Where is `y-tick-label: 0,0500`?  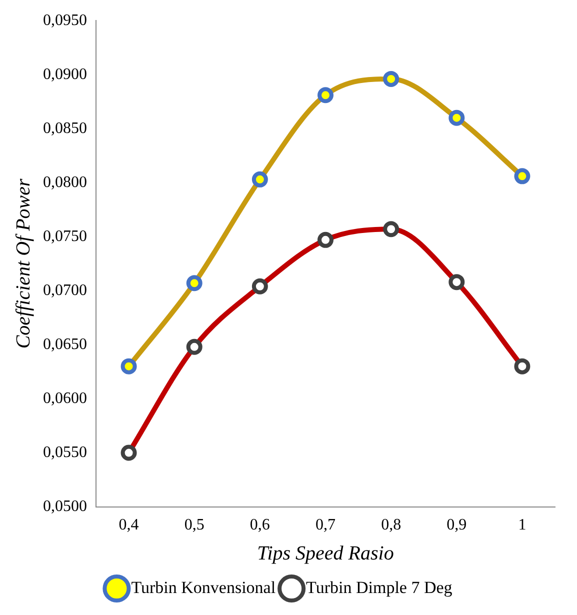
y-tick-label: 0,0500 is located at coordinates (65, 507).